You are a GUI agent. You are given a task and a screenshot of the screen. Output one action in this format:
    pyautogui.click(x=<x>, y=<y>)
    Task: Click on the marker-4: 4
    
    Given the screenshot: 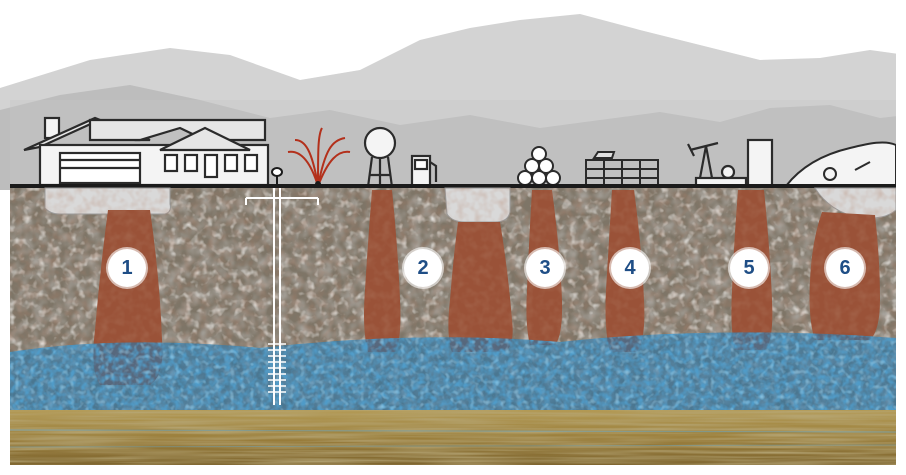 What is the action you would take?
    pyautogui.click(x=630, y=268)
    